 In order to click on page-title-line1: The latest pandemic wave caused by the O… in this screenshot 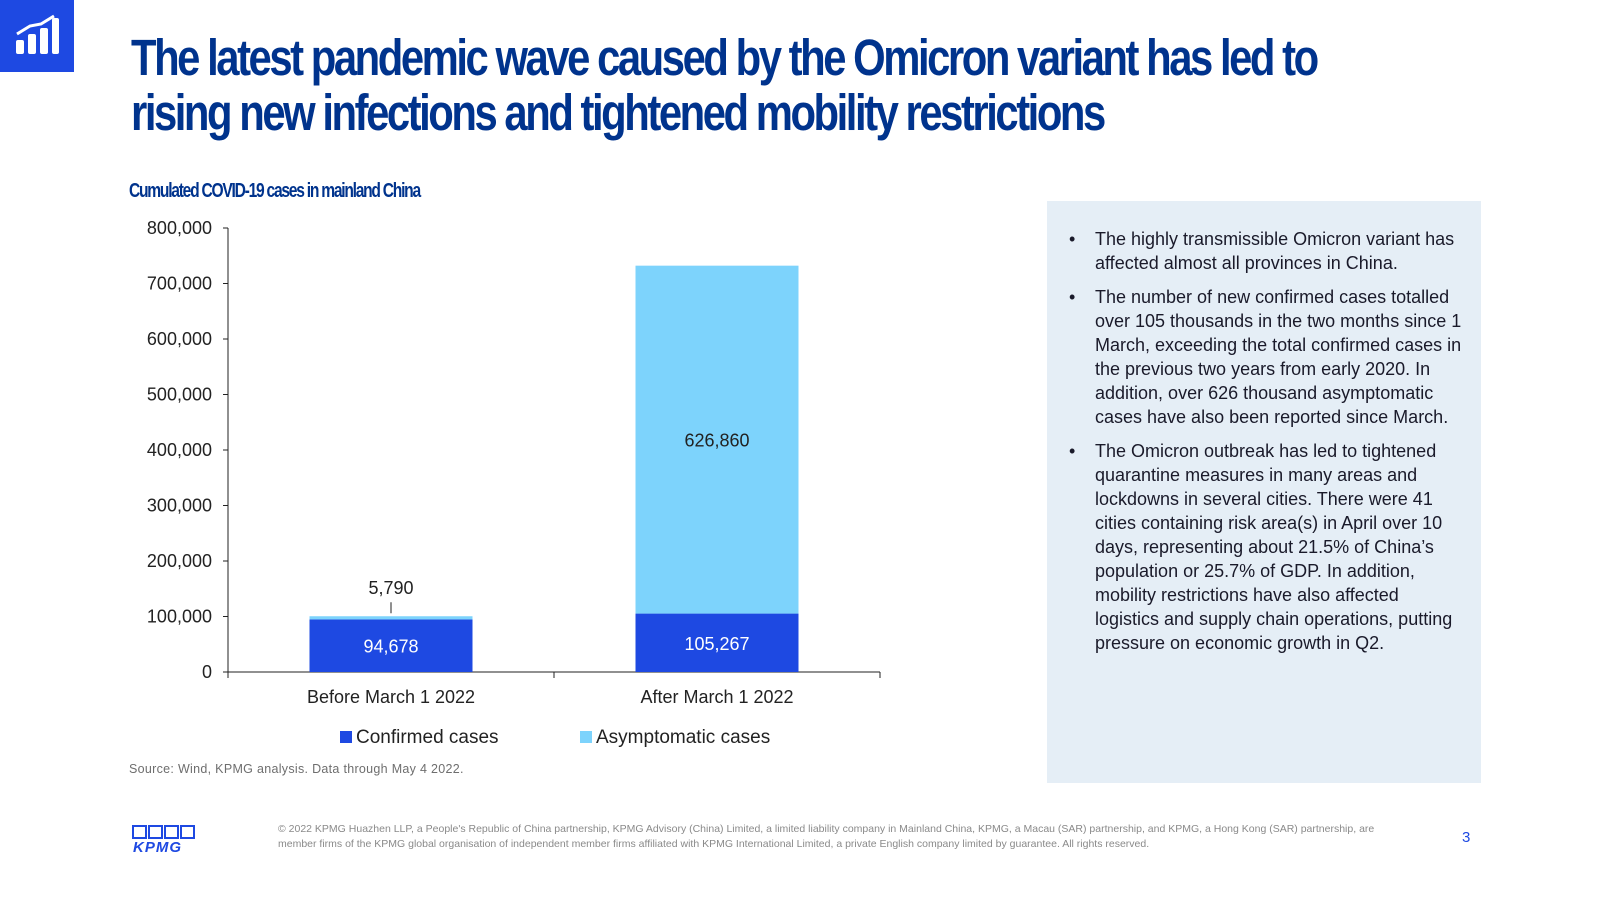, I will do `click(725, 57)`.